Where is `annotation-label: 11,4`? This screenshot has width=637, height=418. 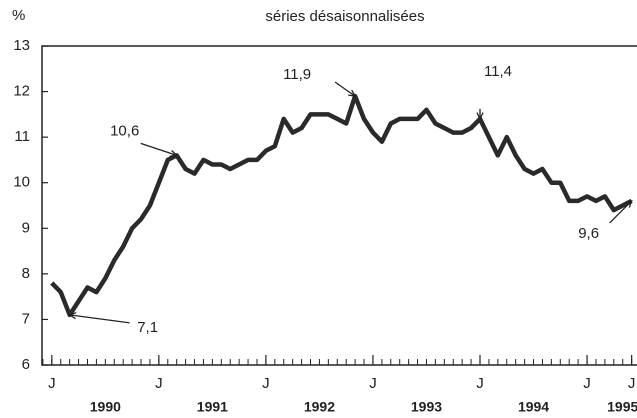 annotation-label: 11,4 is located at coordinates (498, 71).